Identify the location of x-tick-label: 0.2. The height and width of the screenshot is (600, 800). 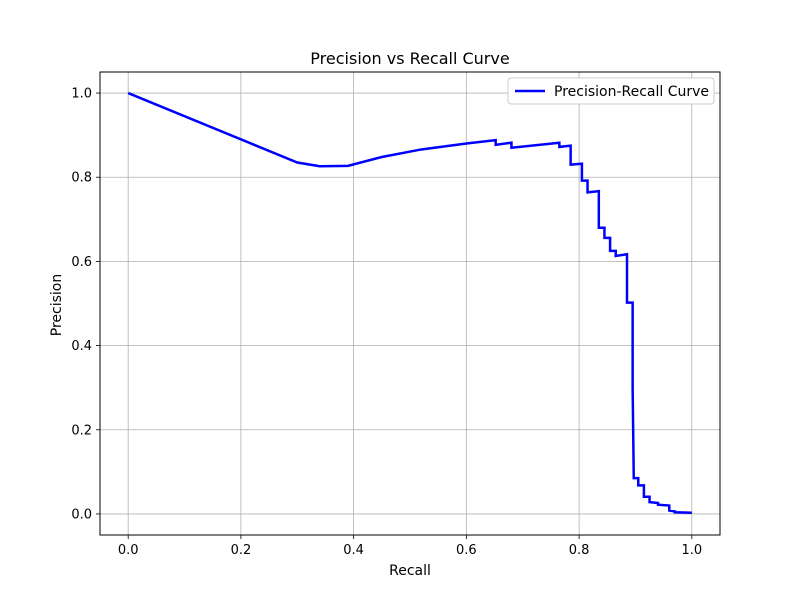
(241, 550).